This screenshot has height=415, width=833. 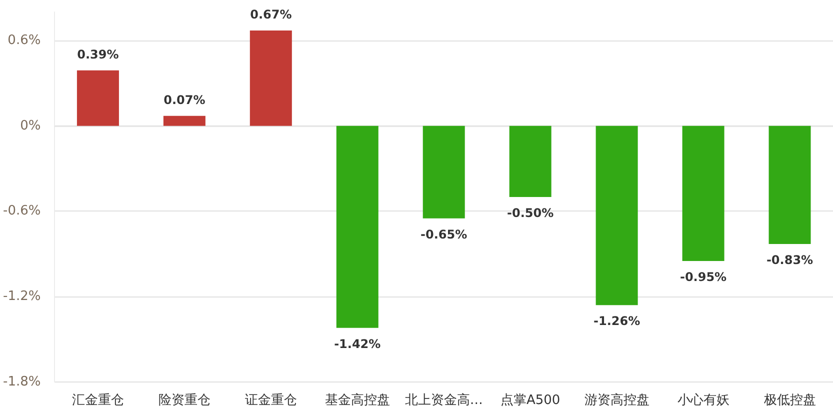 I want to click on data-label: -1.42%, so click(x=357, y=343).